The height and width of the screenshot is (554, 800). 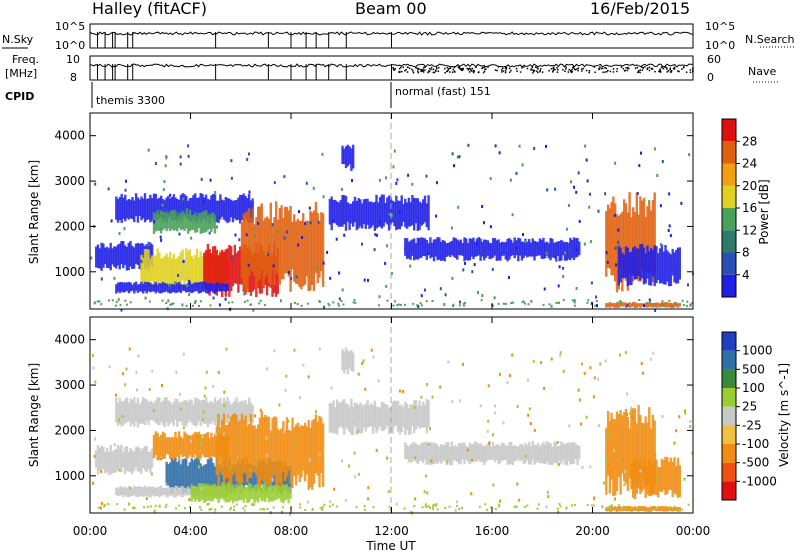 What do you see at coordinates (391, 39) in the screenshot?
I see `nsky-trace` at bounding box center [391, 39].